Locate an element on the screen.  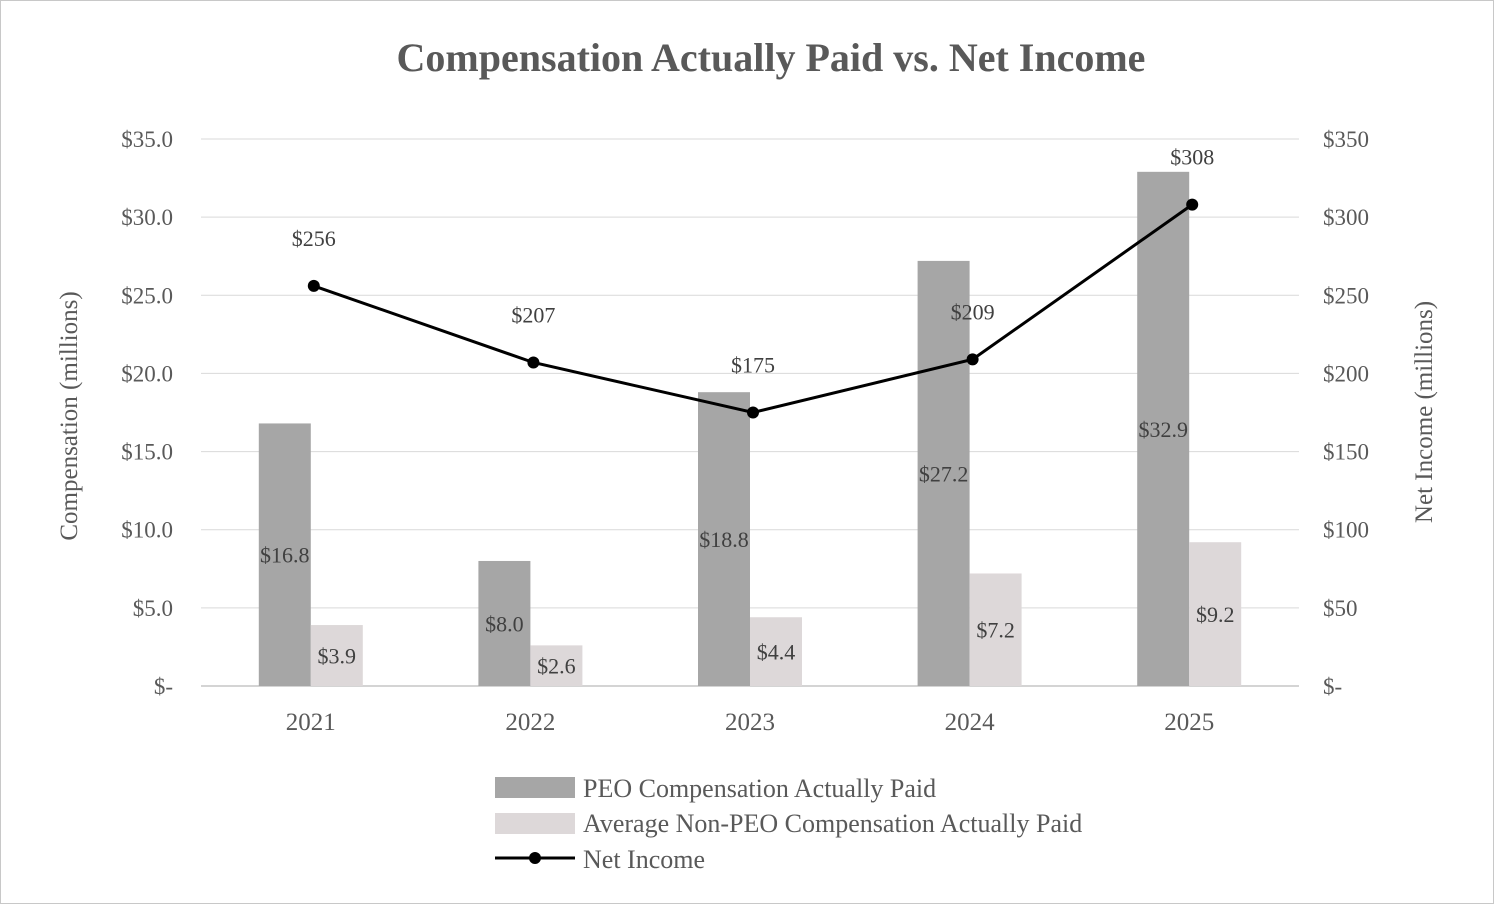
non-peo-data-label: $9.2 is located at coordinates (1215, 614).